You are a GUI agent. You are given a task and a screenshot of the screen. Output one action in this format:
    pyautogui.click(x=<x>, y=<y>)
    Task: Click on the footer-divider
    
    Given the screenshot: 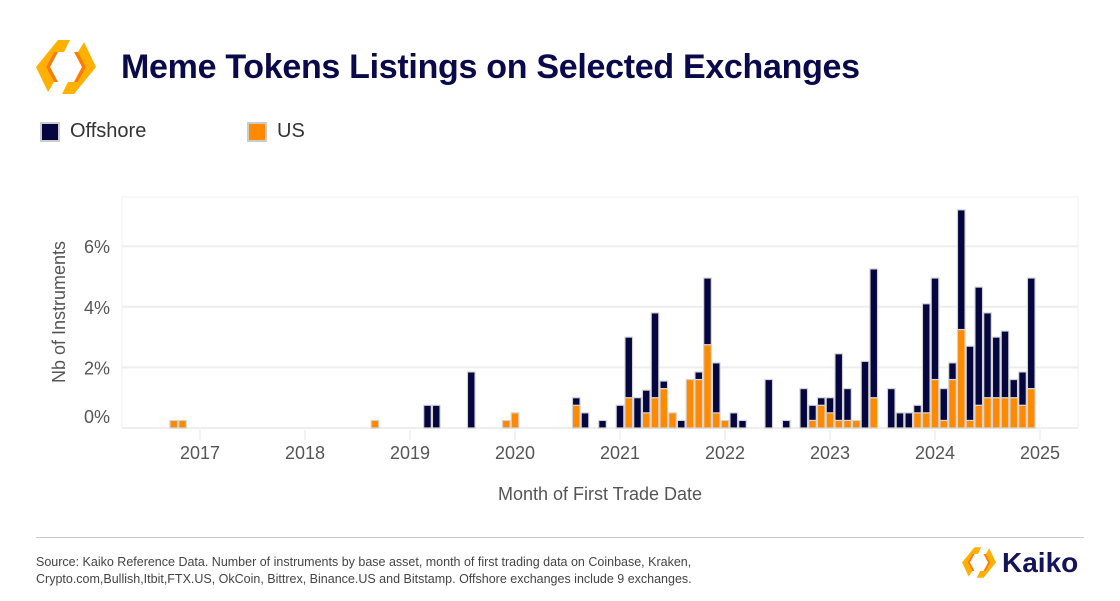 What is the action you would take?
    pyautogui.click(x=560, y=537)
    